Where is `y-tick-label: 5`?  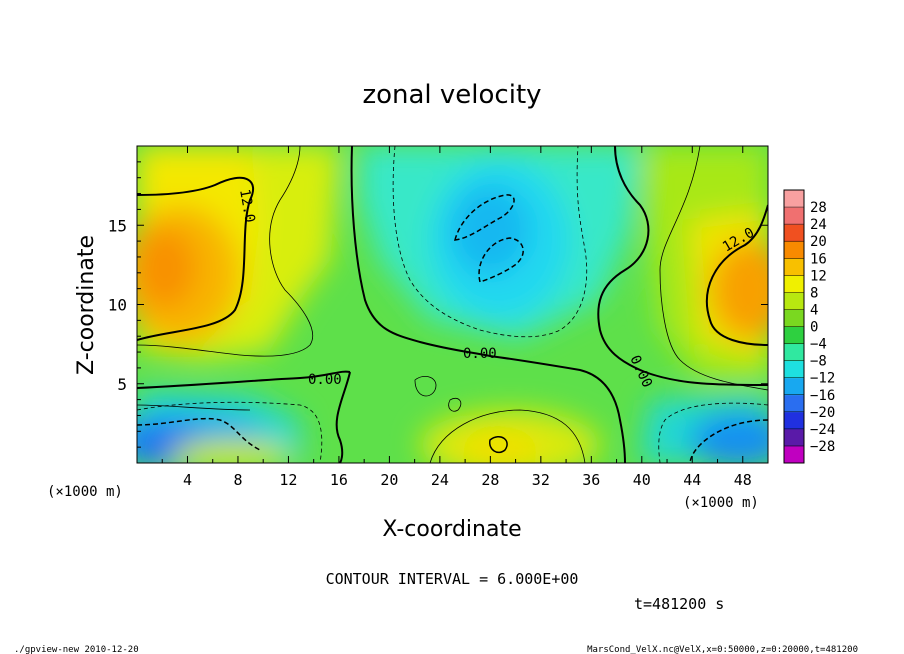 y-tick-label: 5 is located at coordinates (122, 384).